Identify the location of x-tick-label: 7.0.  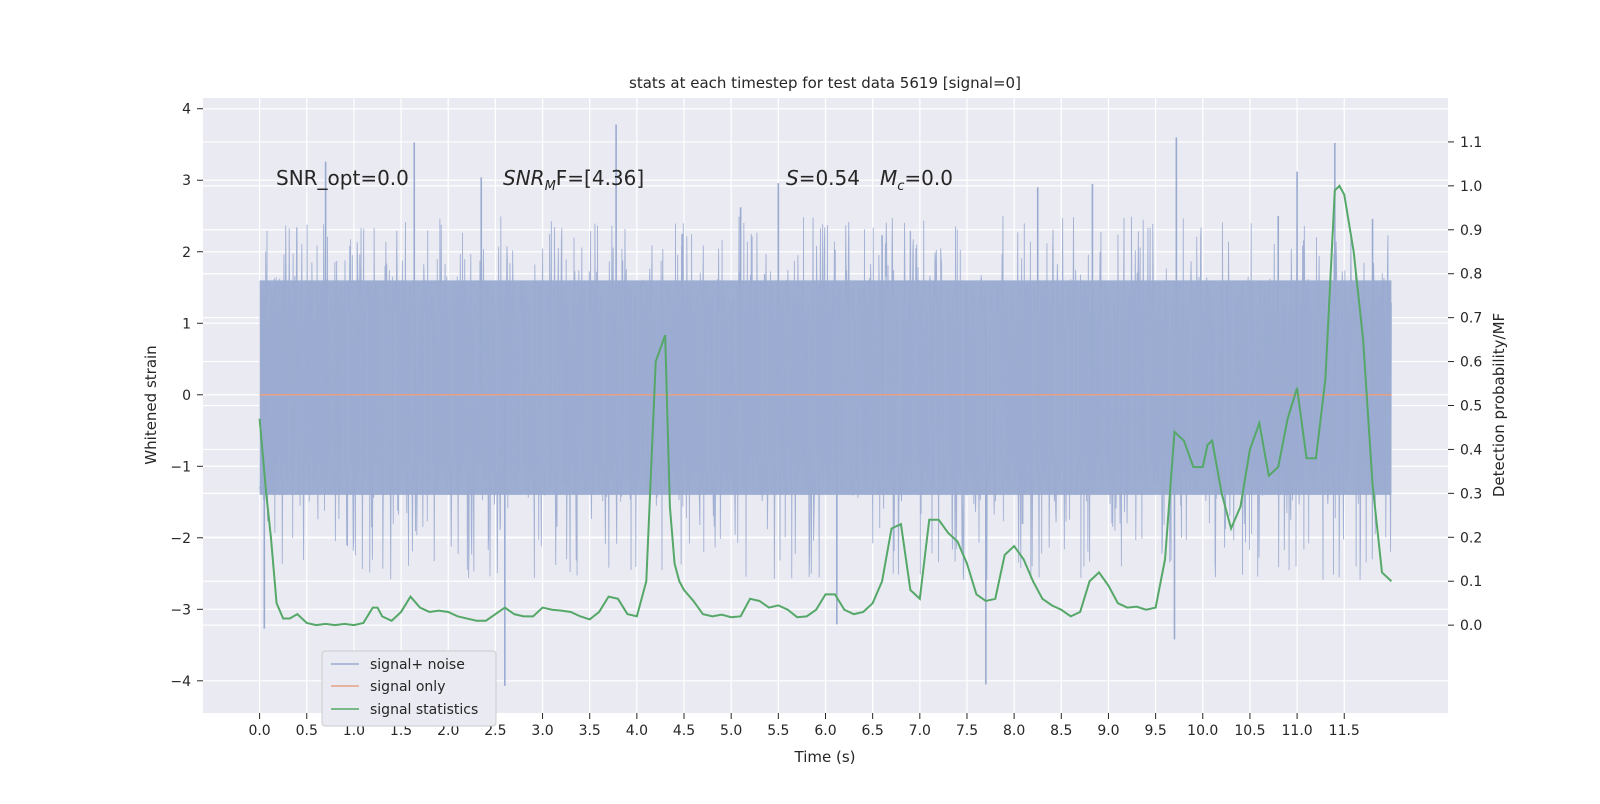
(920, 731).